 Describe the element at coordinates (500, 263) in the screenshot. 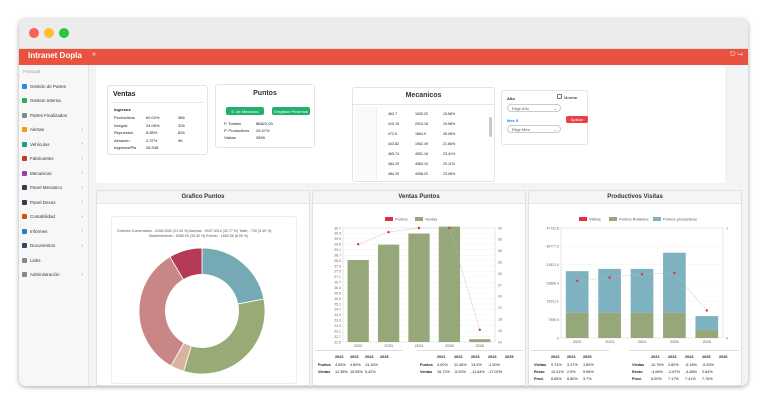

I see `y2-tick-label: 33` at that location.